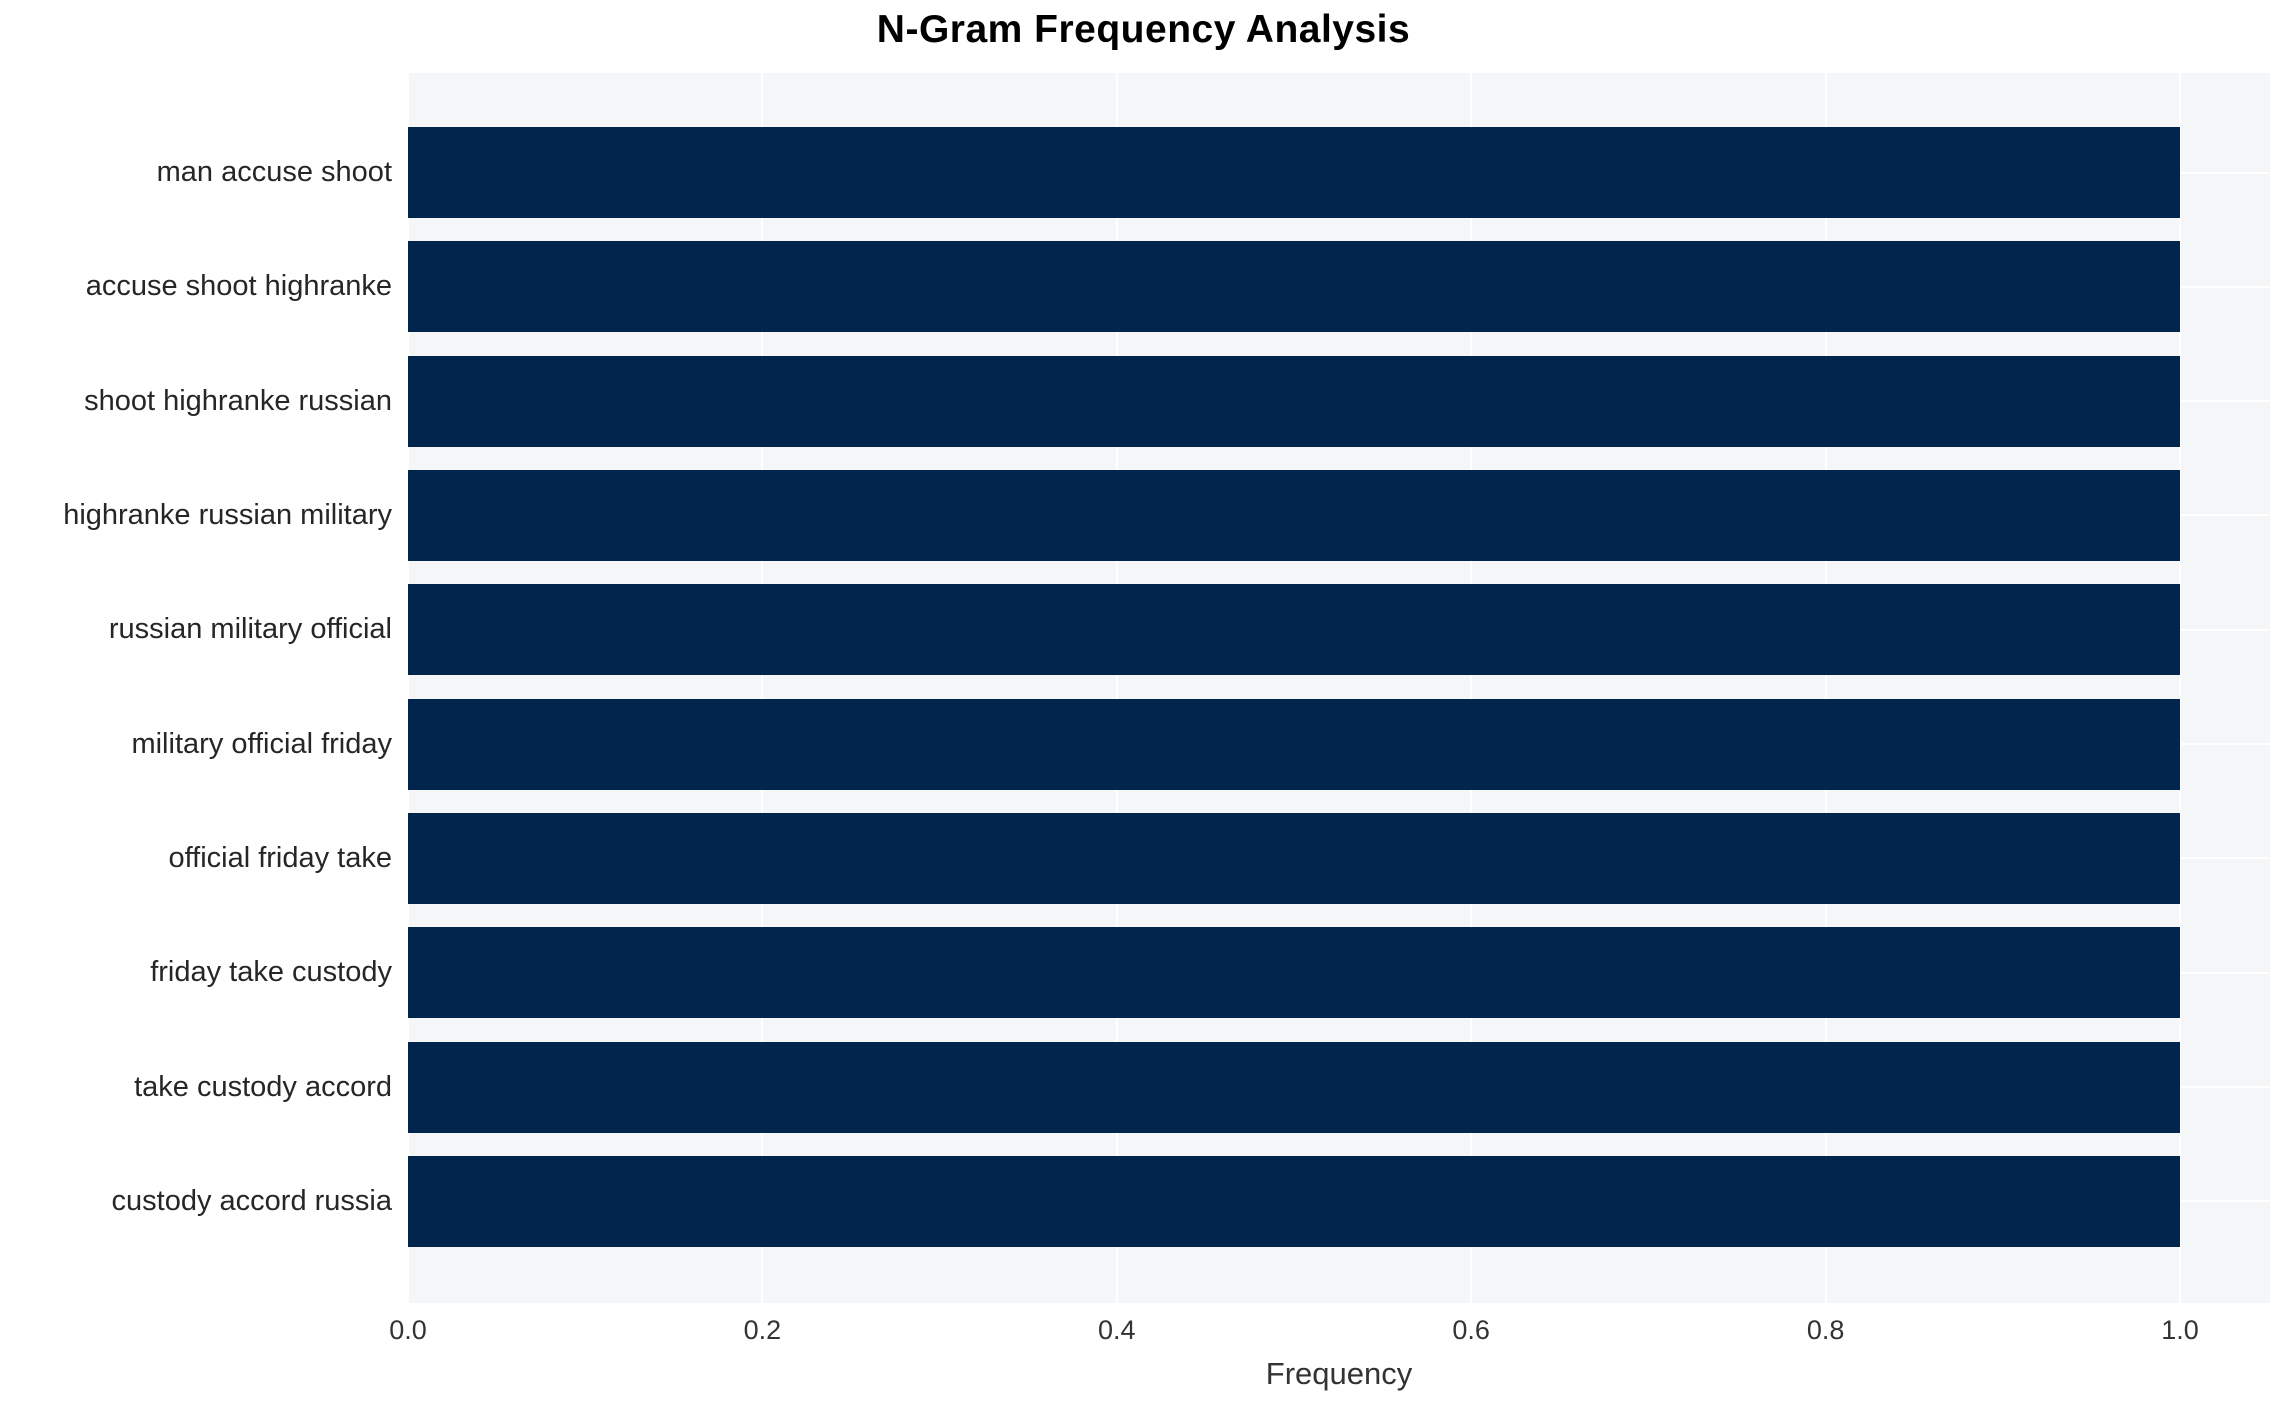 The image size is (2287, 1402). What do you see at coordinates (1471, 1330) in the screenshot?
I see `x-tick-label: 0.6` at bounding box center [1471, 1330].